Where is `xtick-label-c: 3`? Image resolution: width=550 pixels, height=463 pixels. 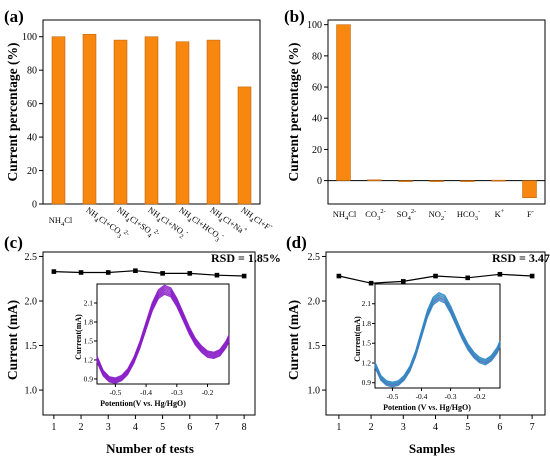
xtick-label-c: 3 is located at coordinates (108, 427).